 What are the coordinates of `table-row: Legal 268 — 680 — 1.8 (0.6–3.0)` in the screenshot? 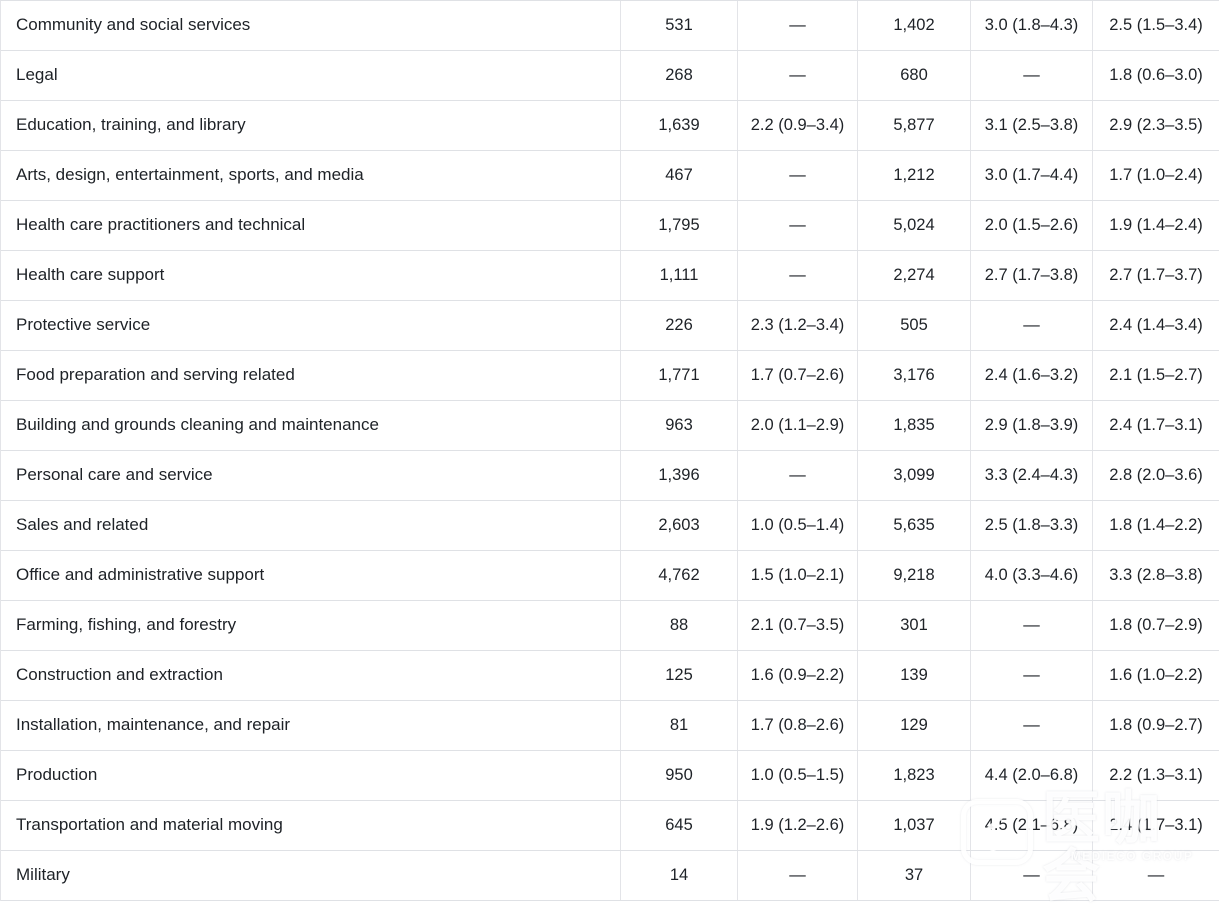 It's located at (610, 76).